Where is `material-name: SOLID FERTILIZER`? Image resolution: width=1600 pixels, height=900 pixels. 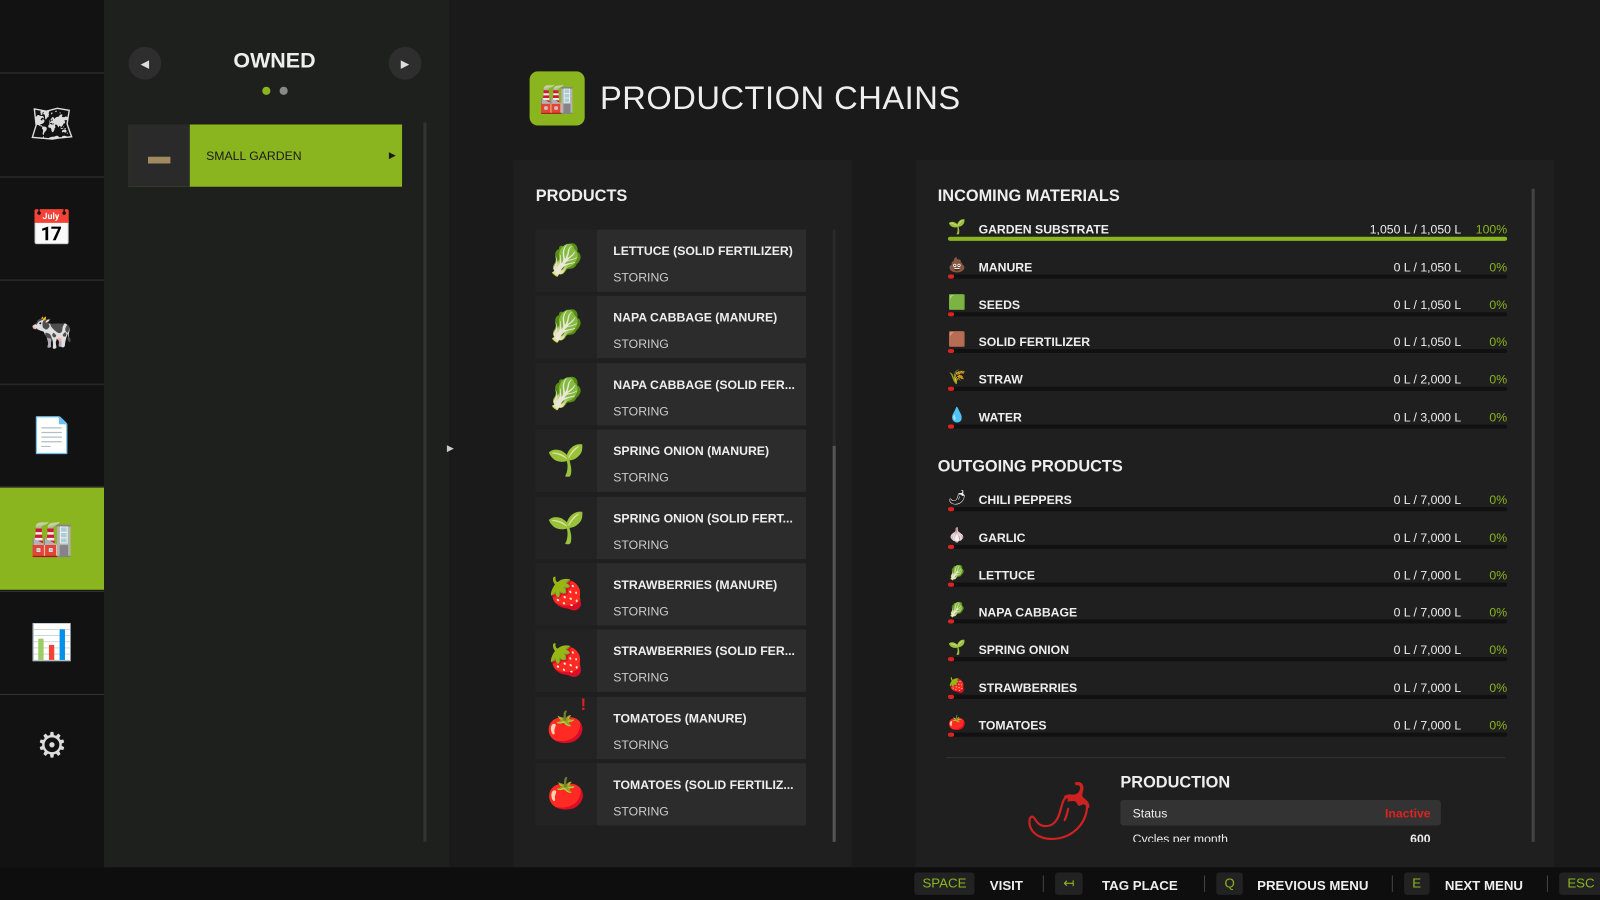 material-name: SOLID FERTILIZER is located at coordinates (1034, 342).